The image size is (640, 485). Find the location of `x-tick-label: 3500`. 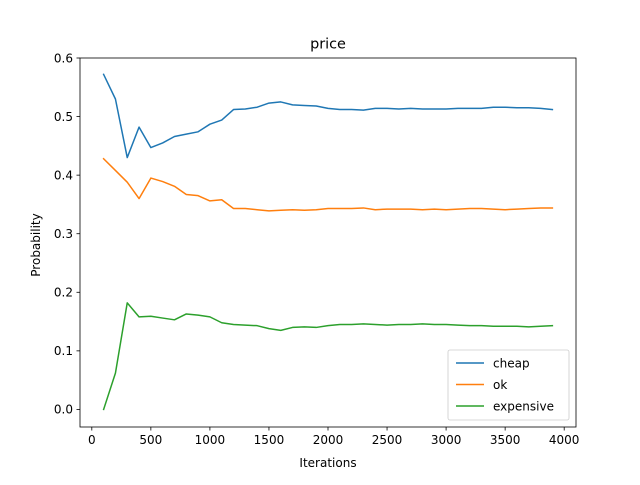

x-tick-label: 3500 is located at coordinates (505, 440).